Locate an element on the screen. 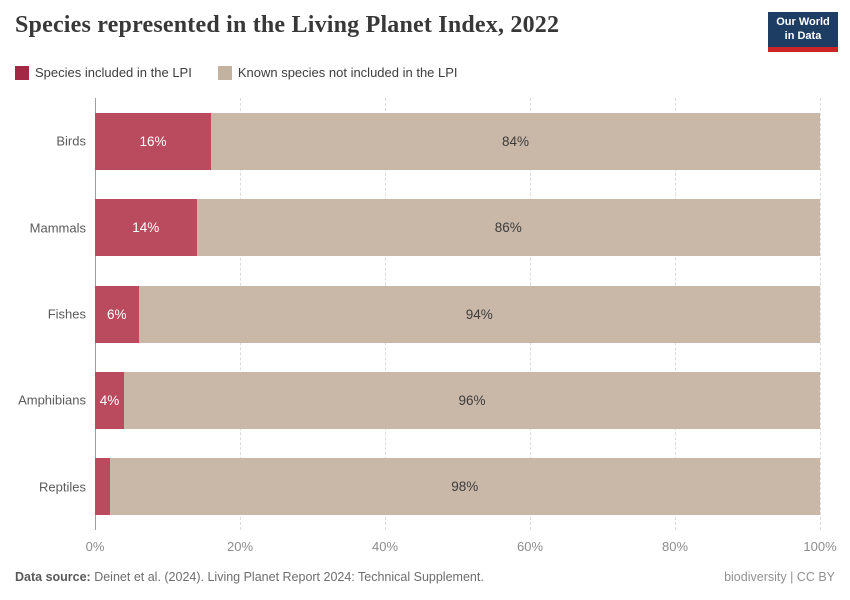 The image size is (850, 600). bar-row: Birds 16% 84% is located at coordinates (438, 141).